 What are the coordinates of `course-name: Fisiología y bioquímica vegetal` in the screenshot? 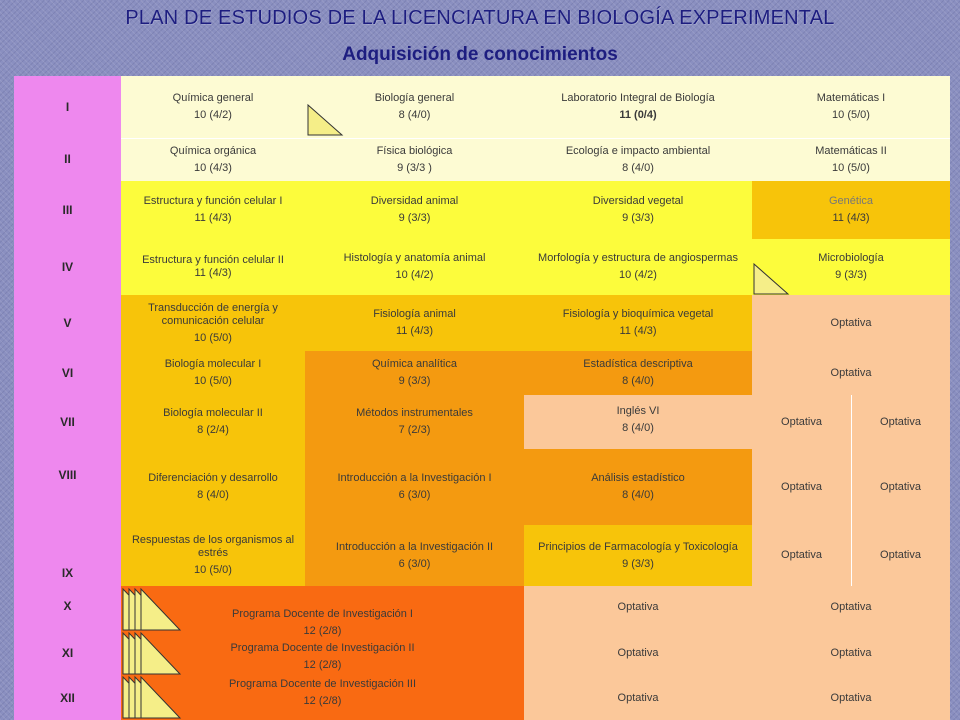 It's located at (638, 314).